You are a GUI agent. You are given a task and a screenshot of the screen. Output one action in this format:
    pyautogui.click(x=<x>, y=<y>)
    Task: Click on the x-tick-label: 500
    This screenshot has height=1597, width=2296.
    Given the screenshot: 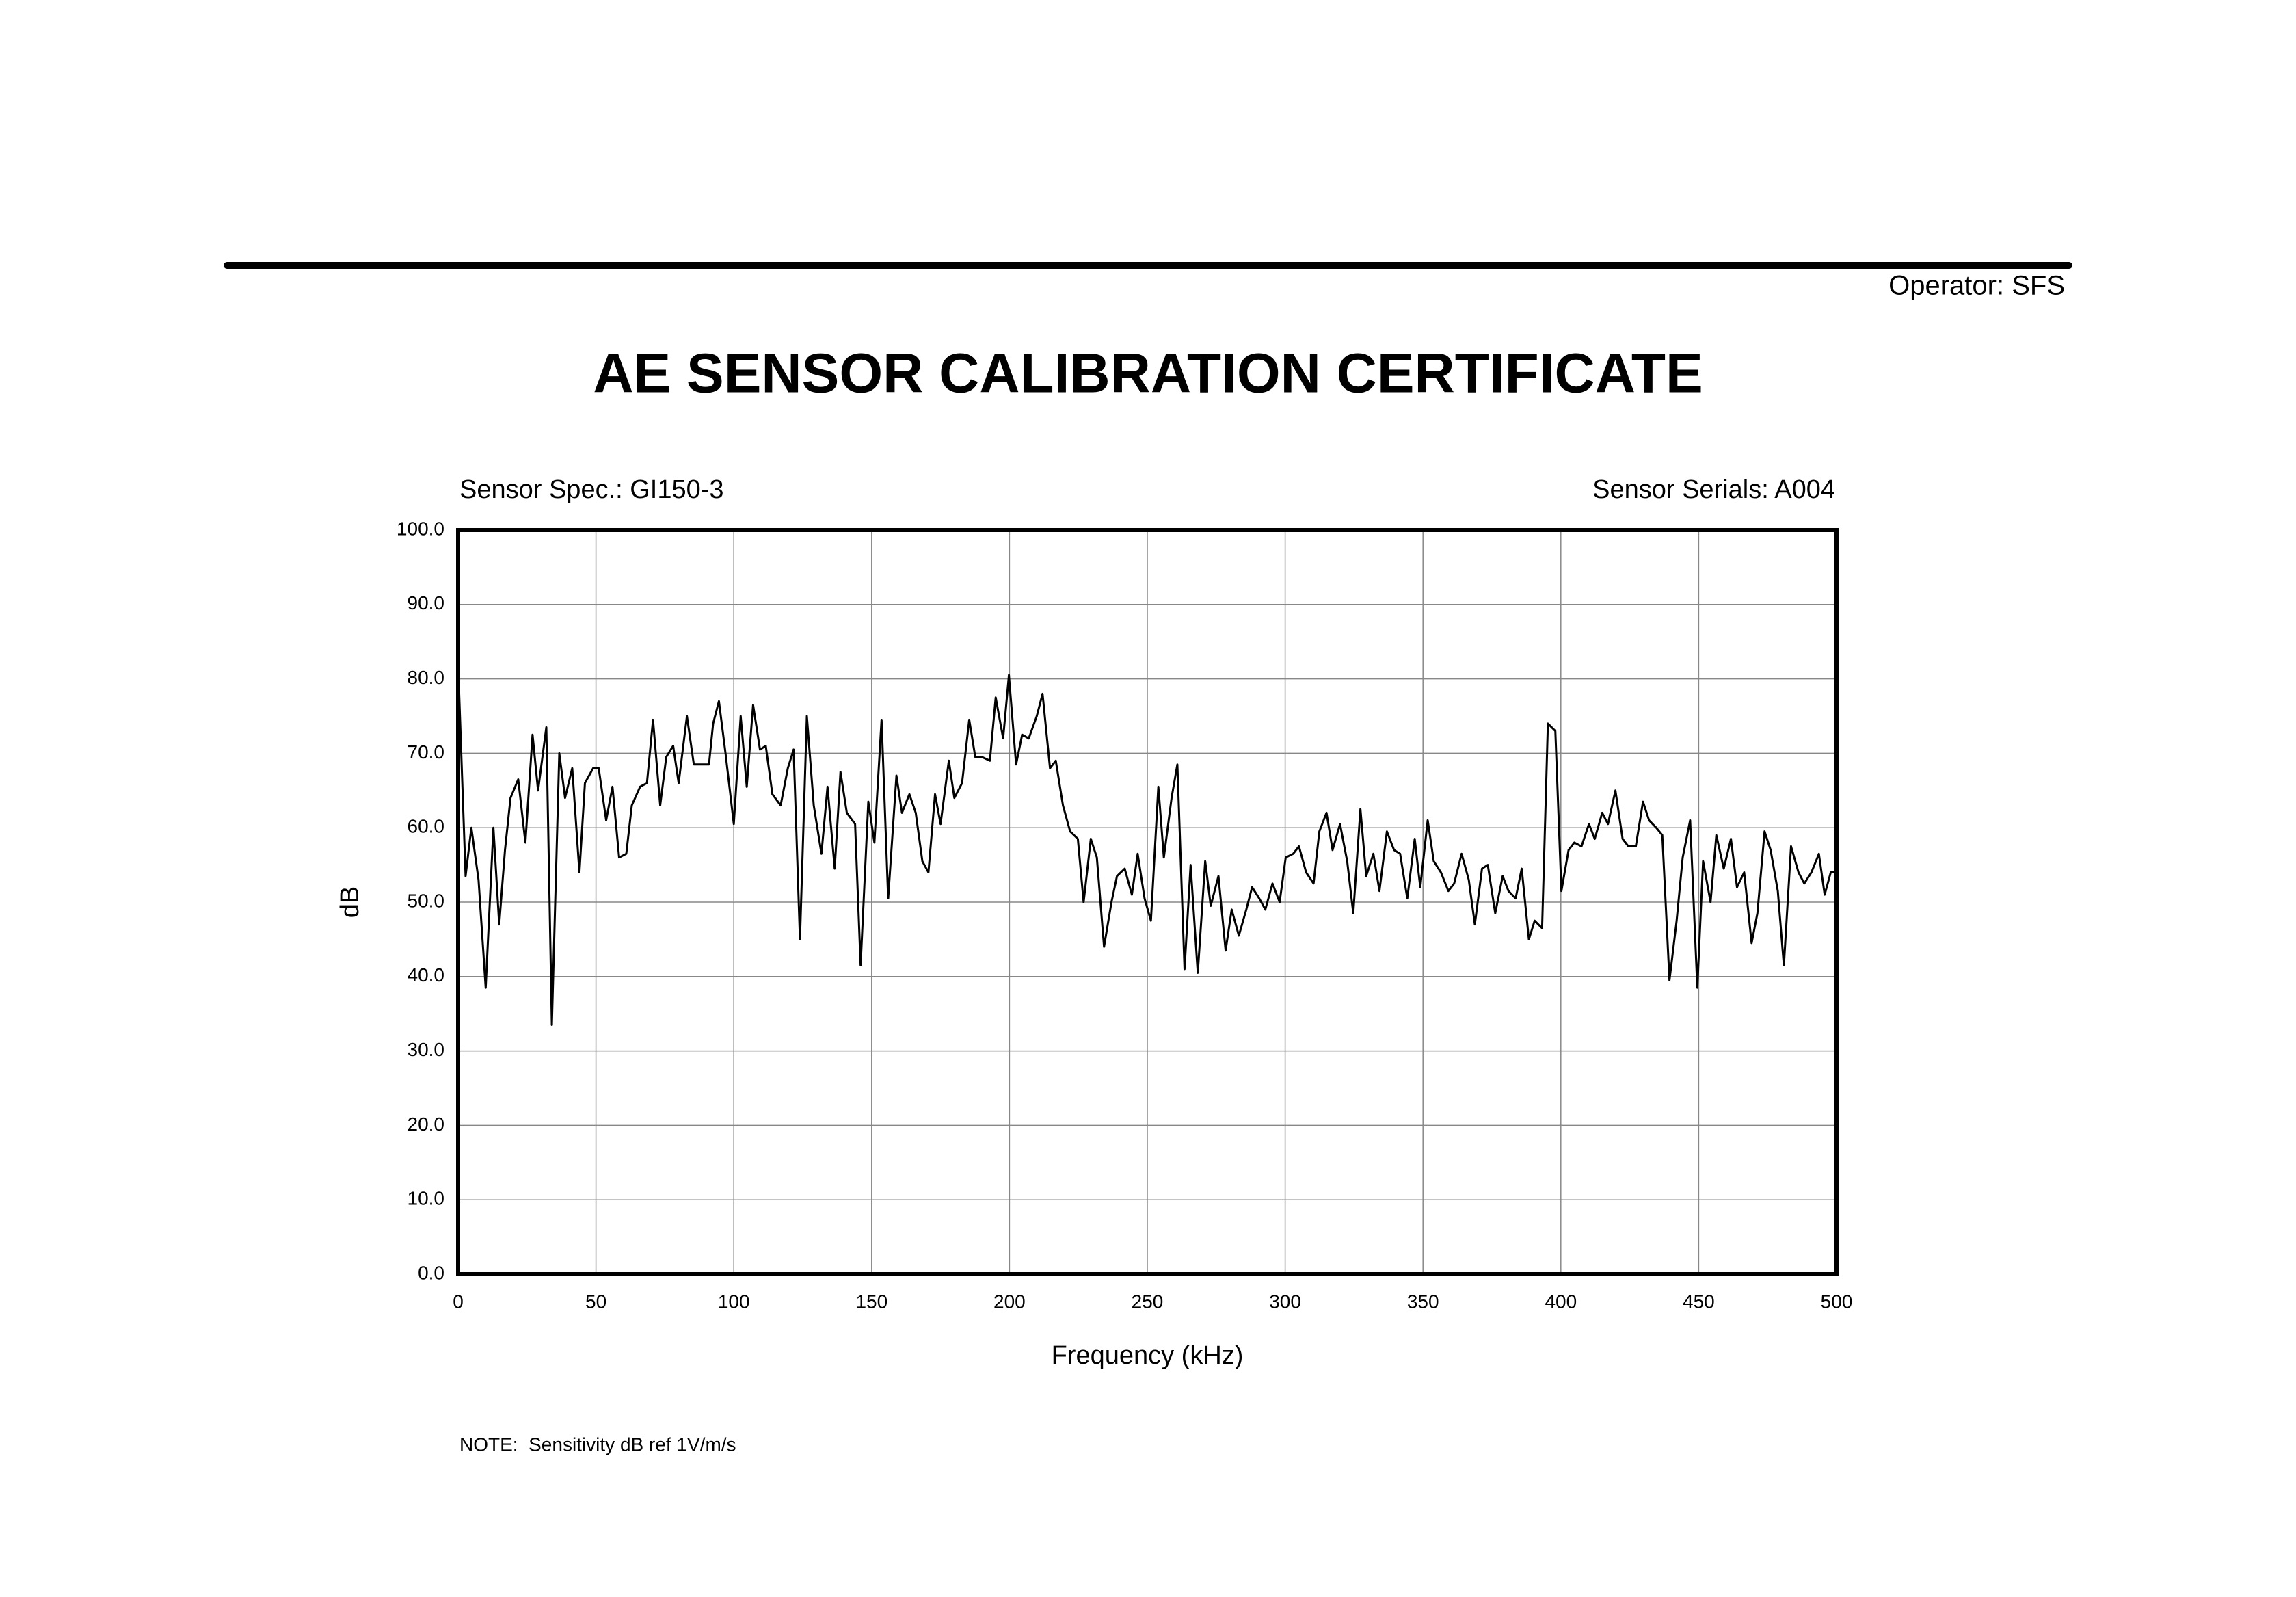 What is the action you would take?
    pyautogui.click(x=1837, y=1301)
    